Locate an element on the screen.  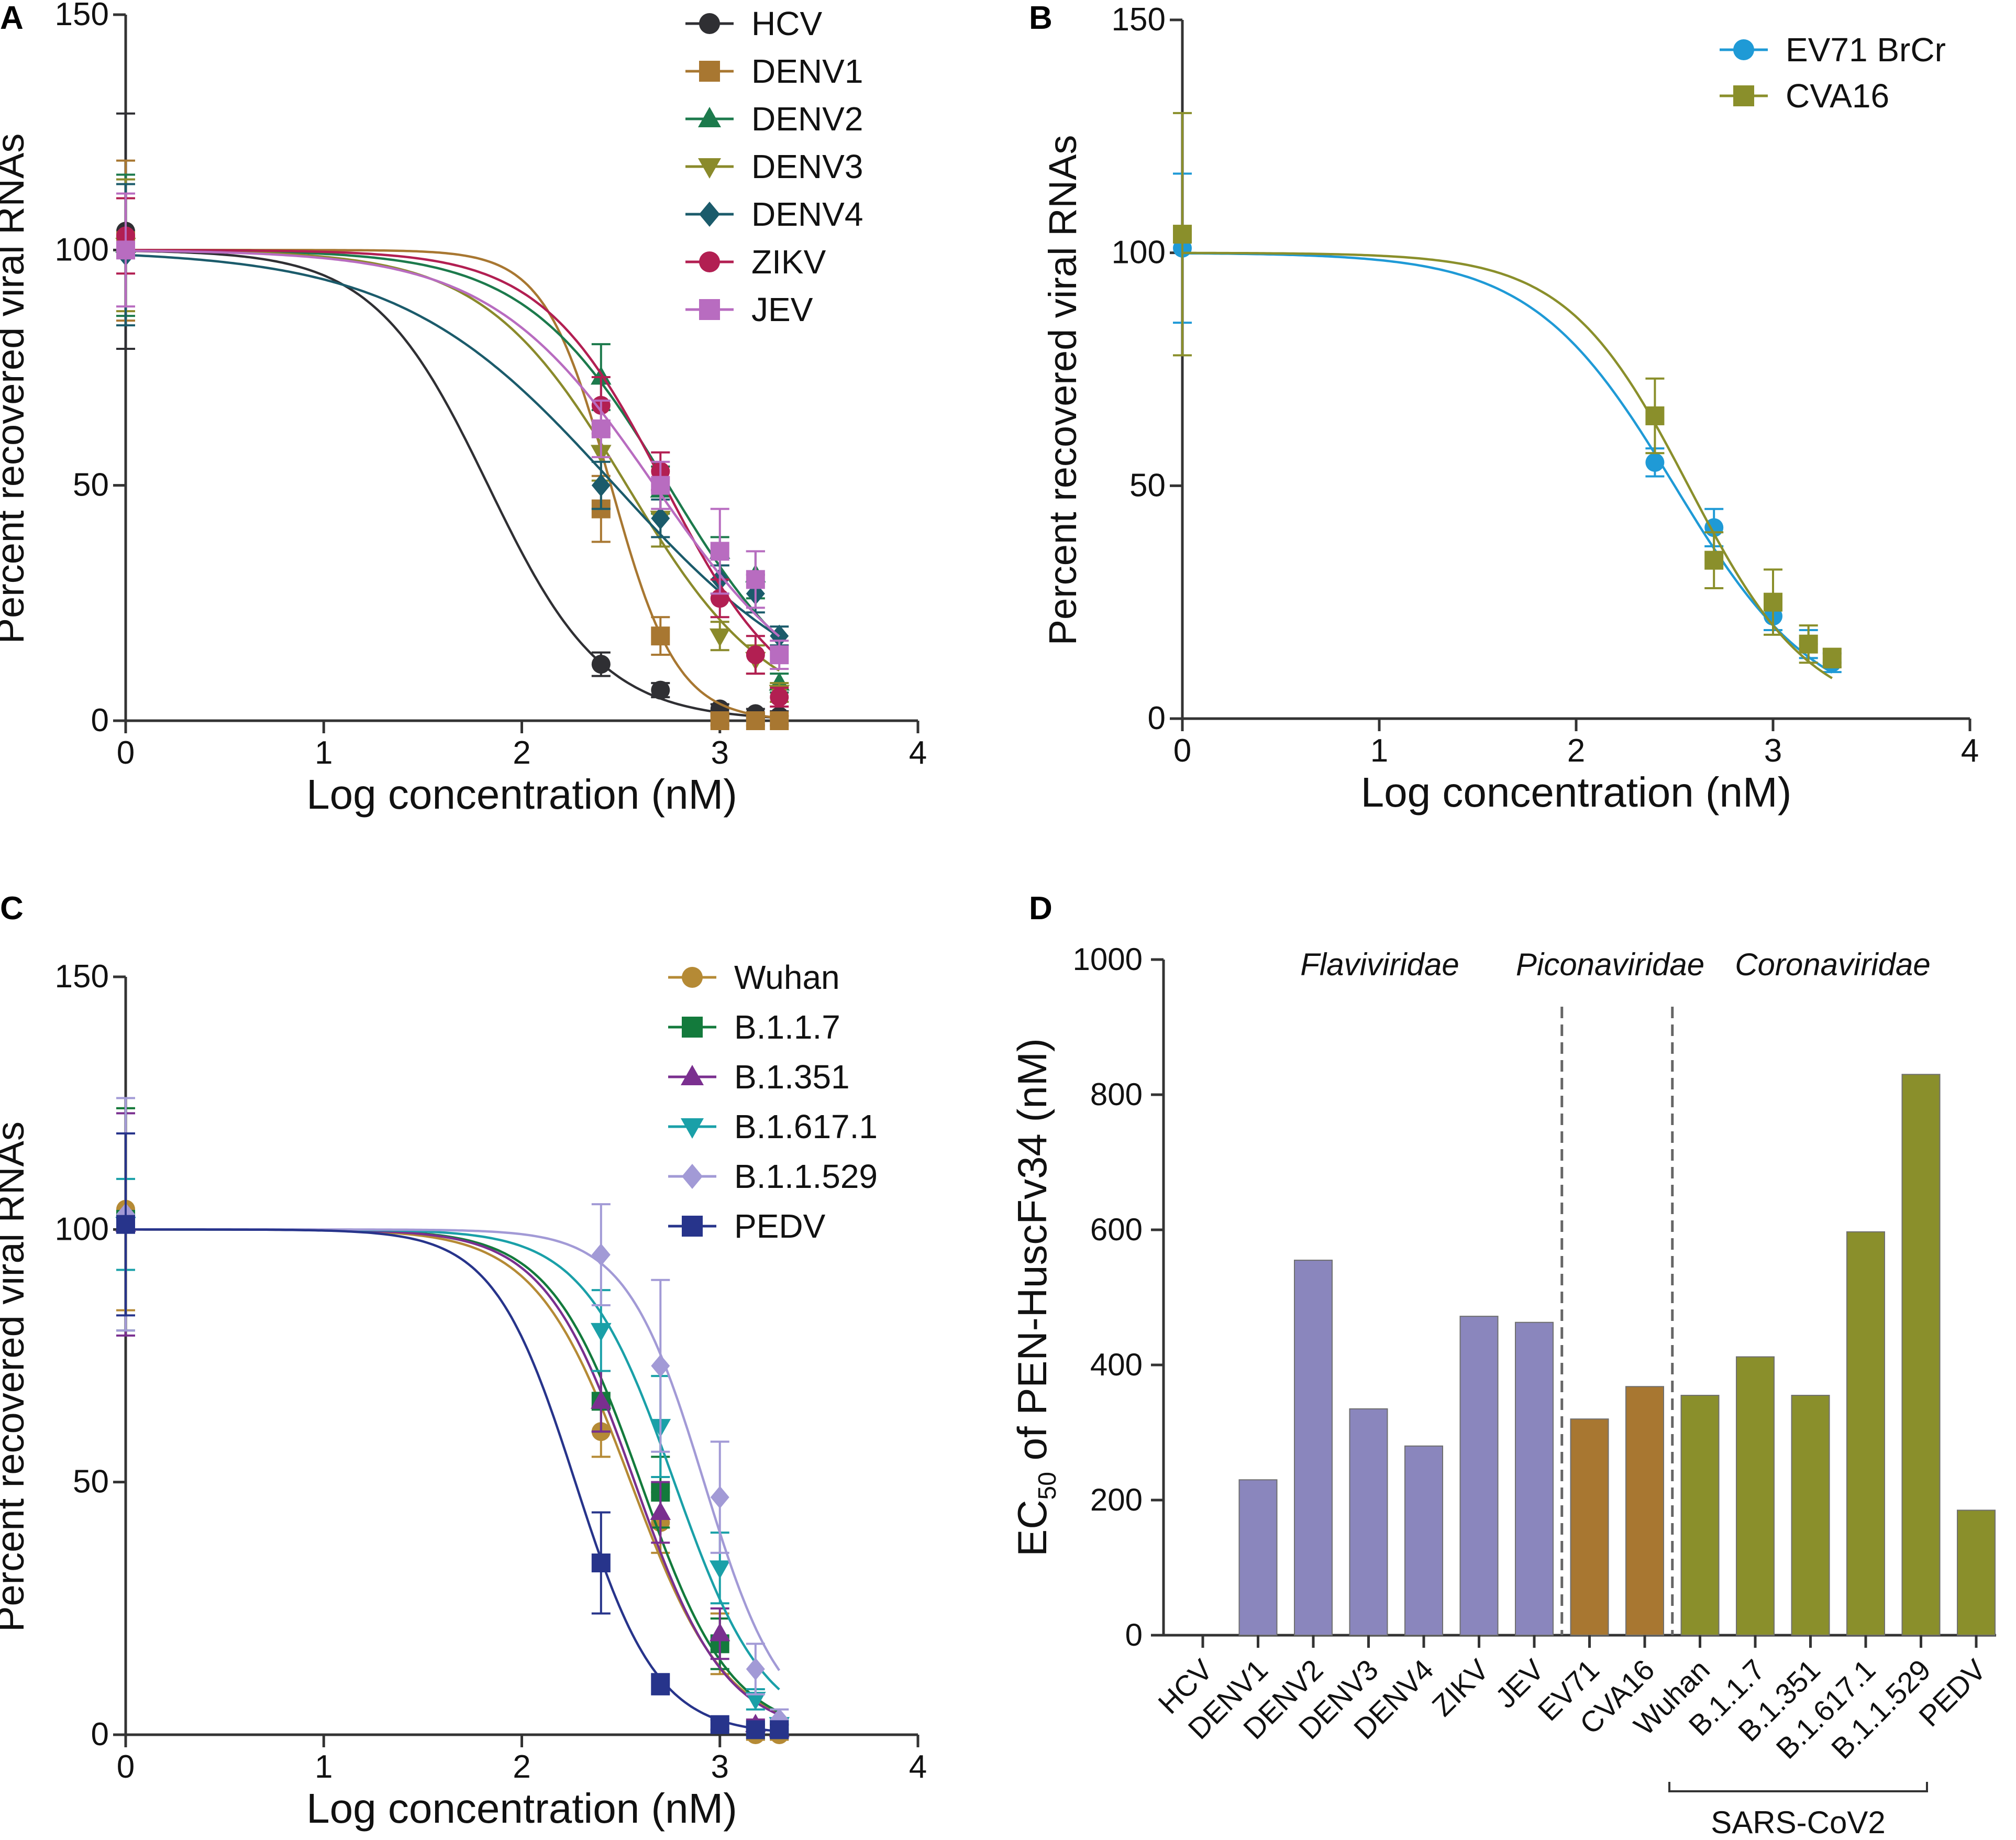
series-ev71-brcr: EV71 BrCr is located at coordinates (1560, 352).